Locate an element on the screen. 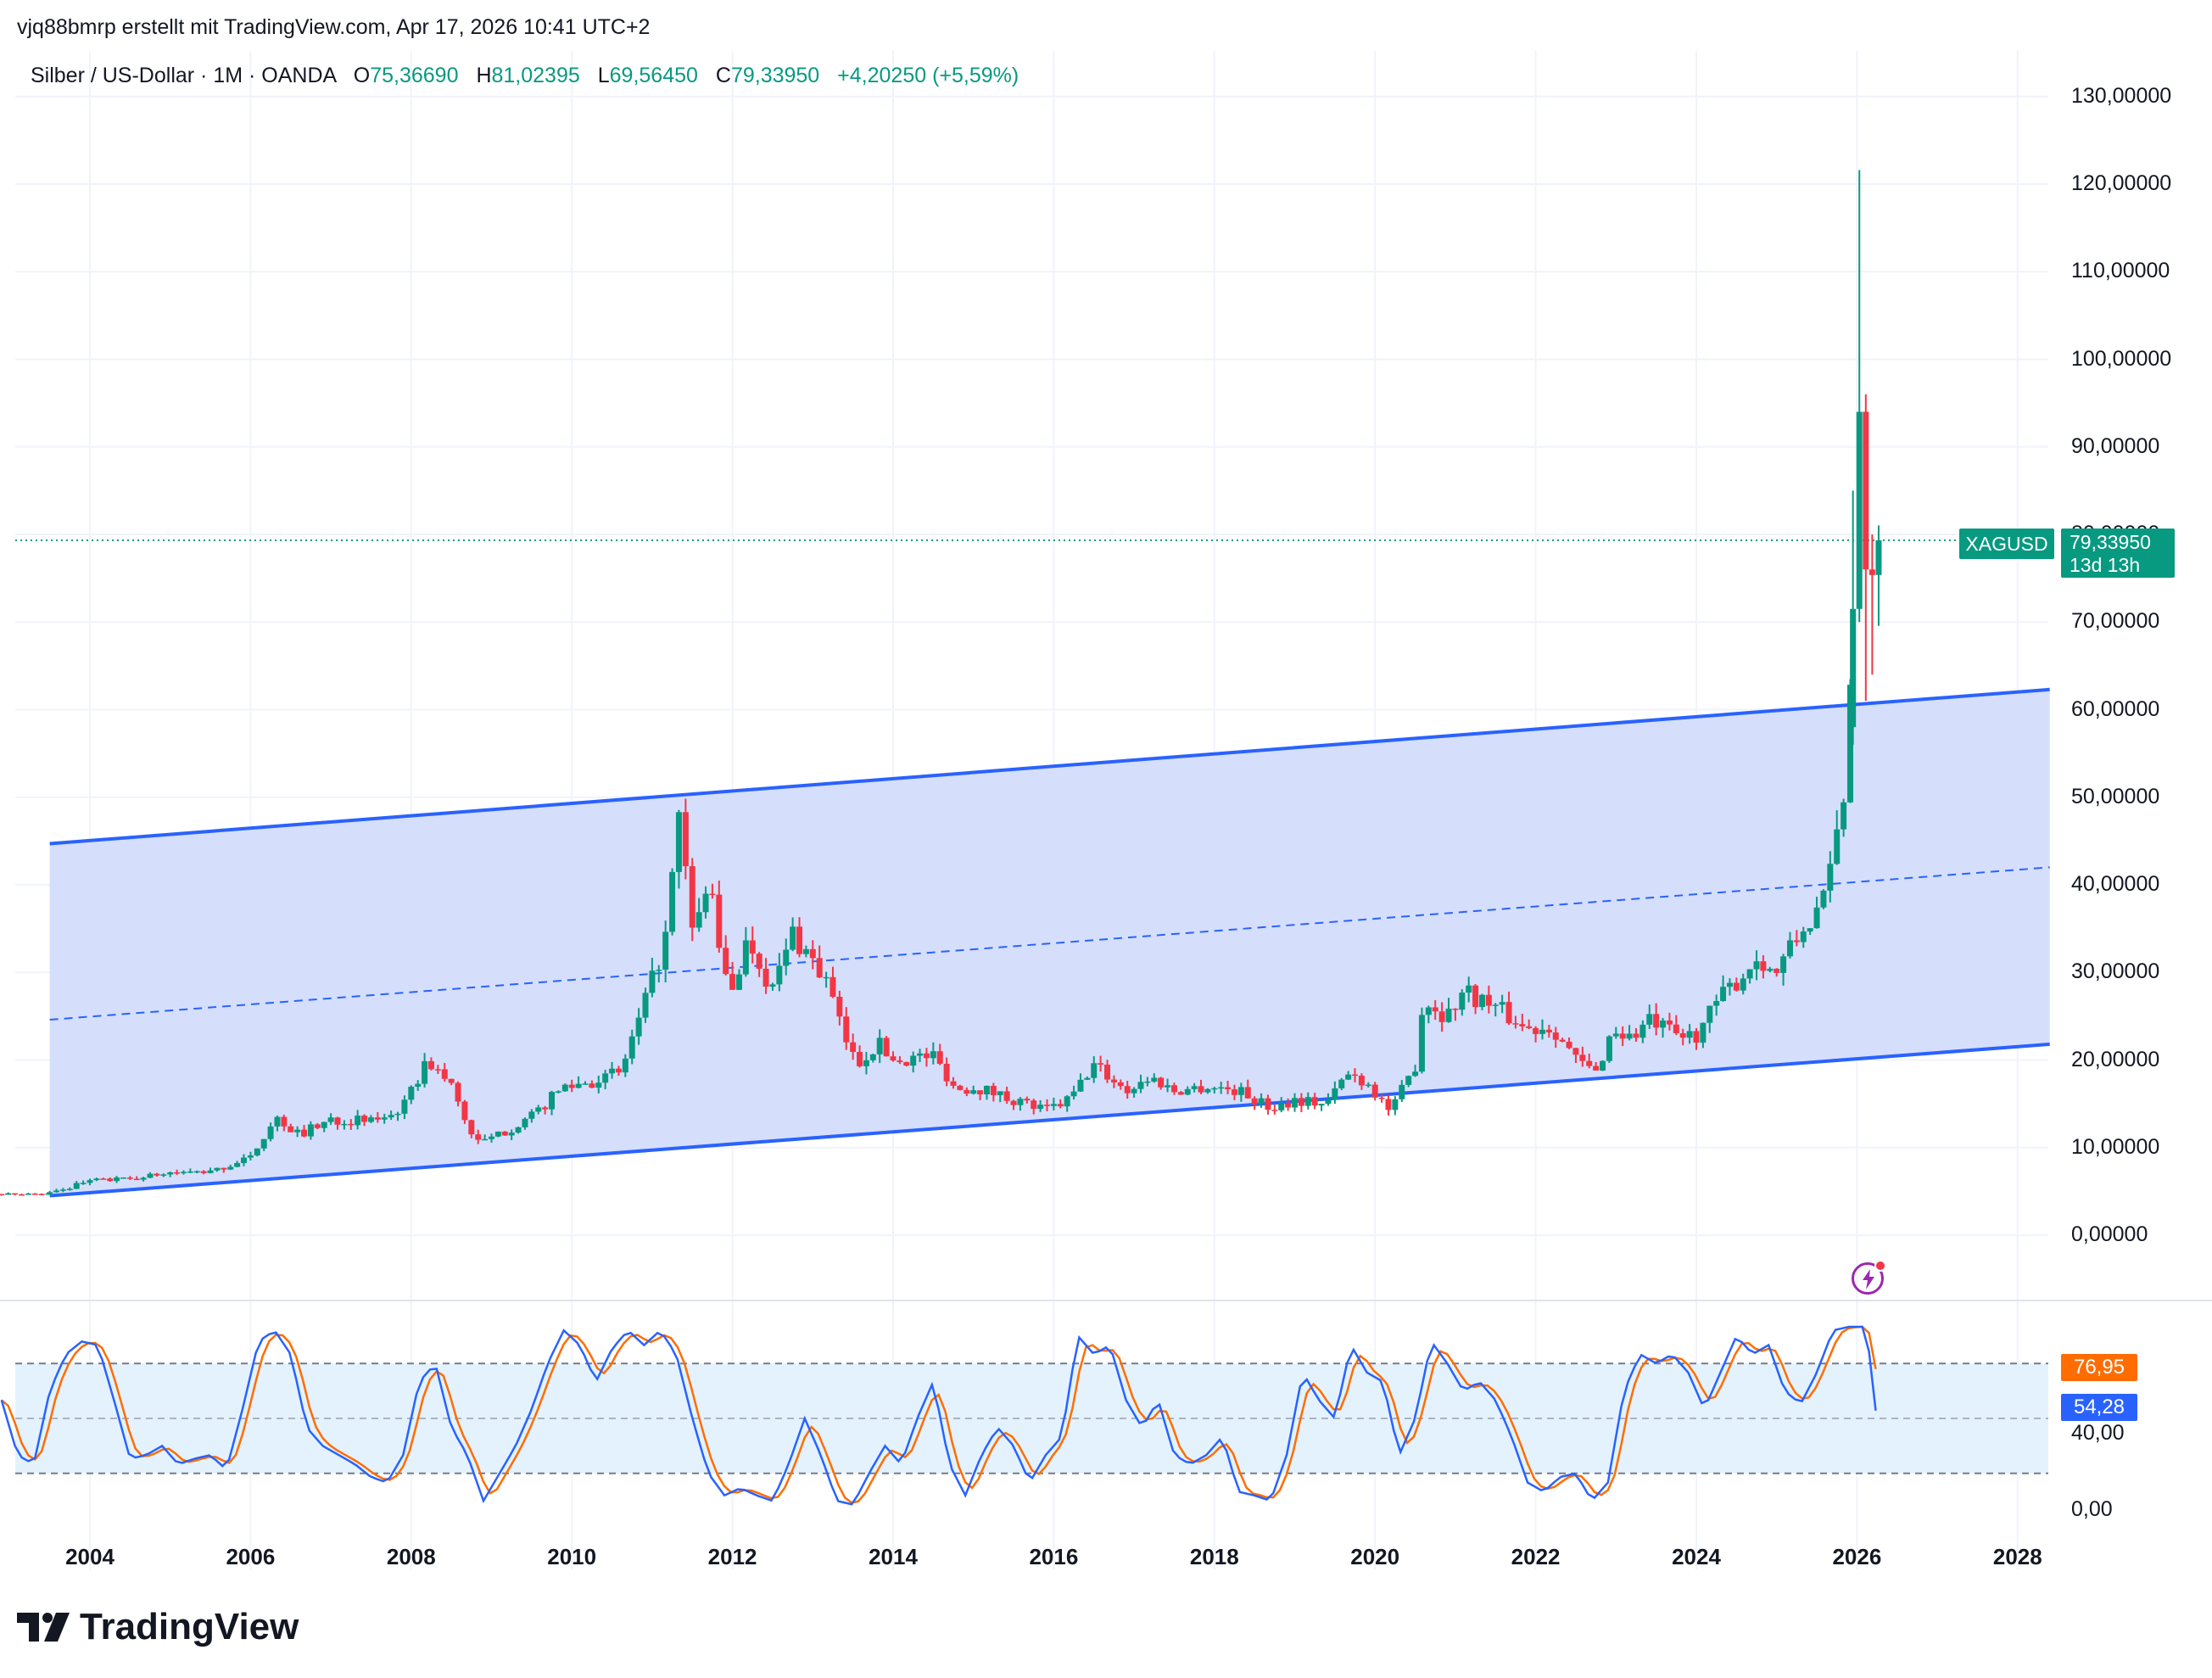 The width and height of the screenshot is (2212, 1678). symbol-title: Silber / US-Dollar · 1M · OANDA is located at coordinates (183, 75).